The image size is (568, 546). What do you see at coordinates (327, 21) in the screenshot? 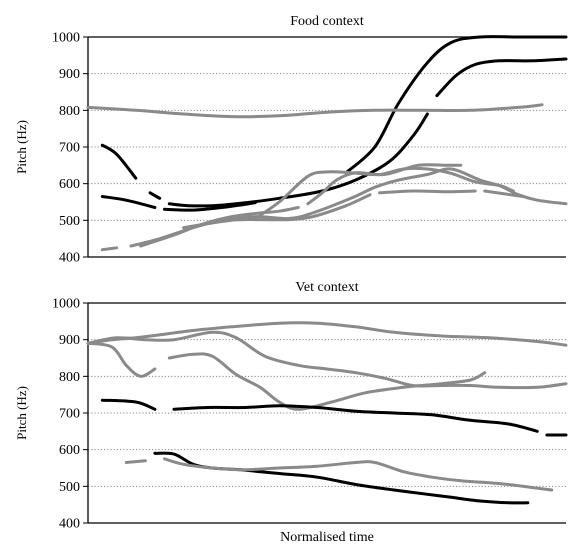
I see `panel-title: Food context` at bounding box center [327, 21].